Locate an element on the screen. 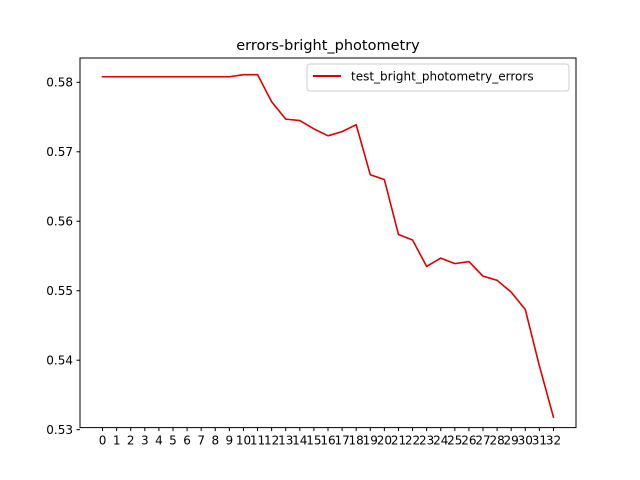 Image resolution: width=640 pixels, height=480 pixels. x-tick-label: 20 is located at coordinates (384, 441).